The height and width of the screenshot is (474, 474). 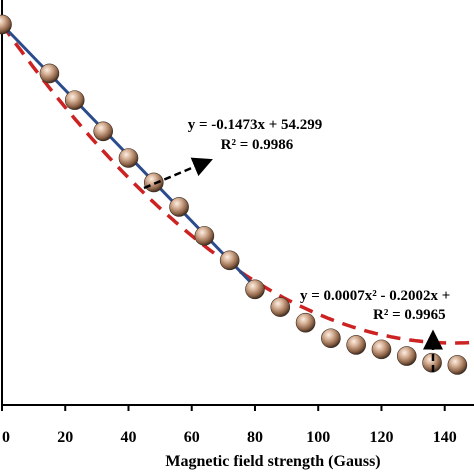 I want to click on x-tick-label: 100, so click(x=318, y=437).